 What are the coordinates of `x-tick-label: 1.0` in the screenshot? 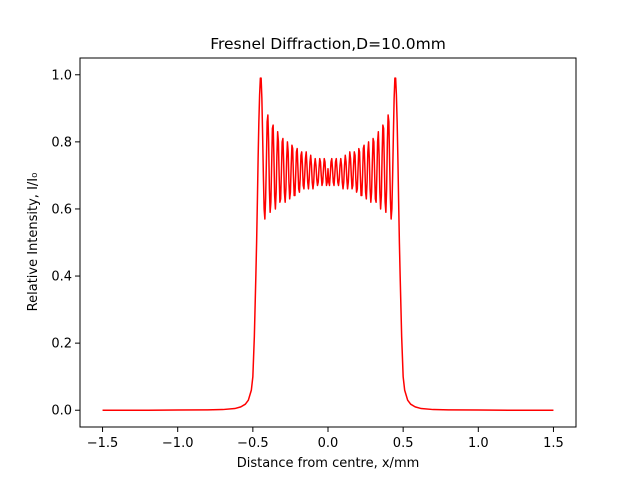 It's located at (478, 443).